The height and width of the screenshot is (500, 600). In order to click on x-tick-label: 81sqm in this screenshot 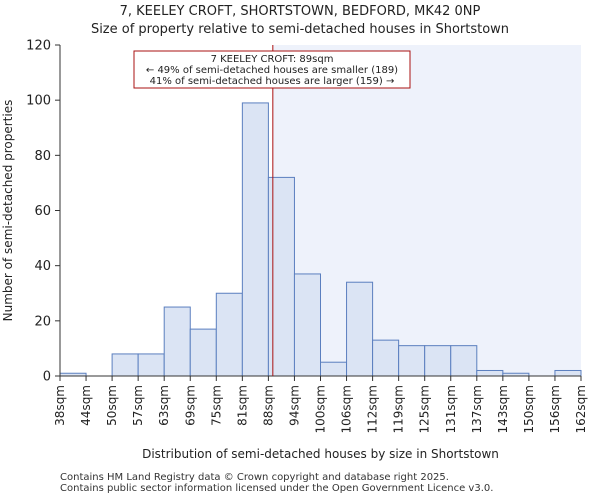, I will do `click(242, 405)`.